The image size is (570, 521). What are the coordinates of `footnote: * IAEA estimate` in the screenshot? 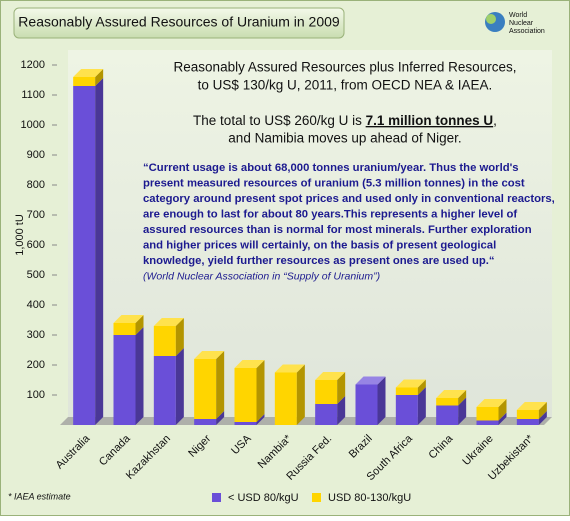 It's located at (39, 496).